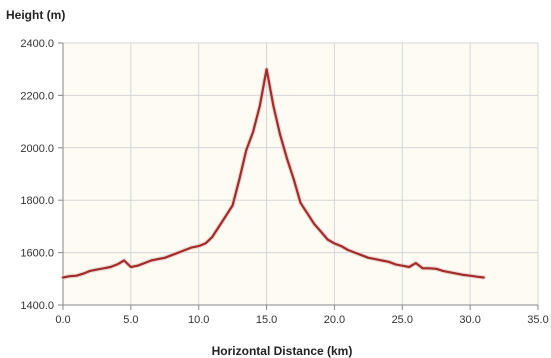  What do you see at coordinates (37, 149) in the screenshot?
I see `y-tick-label: 2000.0` at bounding box center [37, 149].